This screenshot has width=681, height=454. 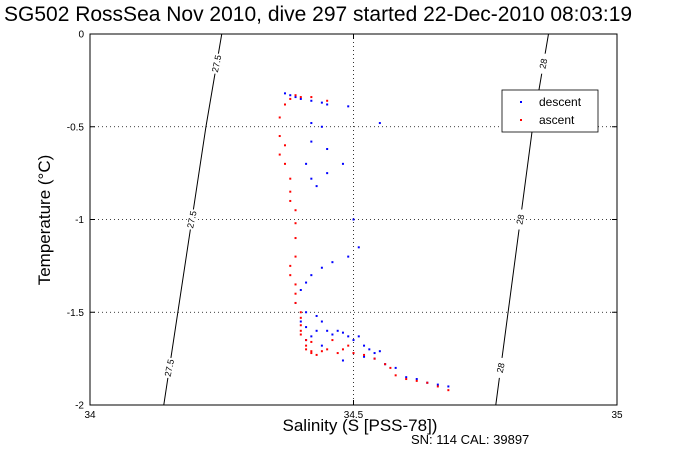 I want to click on legend-label-descent: descent, so click(x=560, y=102).